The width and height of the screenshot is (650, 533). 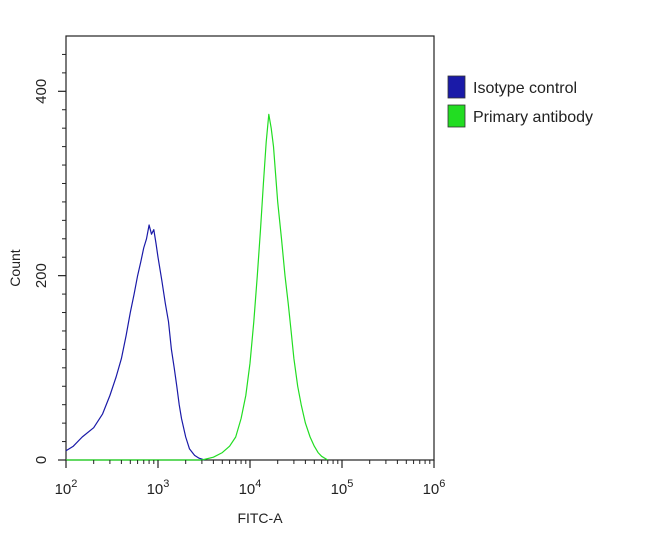 What do you see at coordinates (41, 460) in the screenshot?
I see `y-tick-label: 0` at bounding box center [41, 460].